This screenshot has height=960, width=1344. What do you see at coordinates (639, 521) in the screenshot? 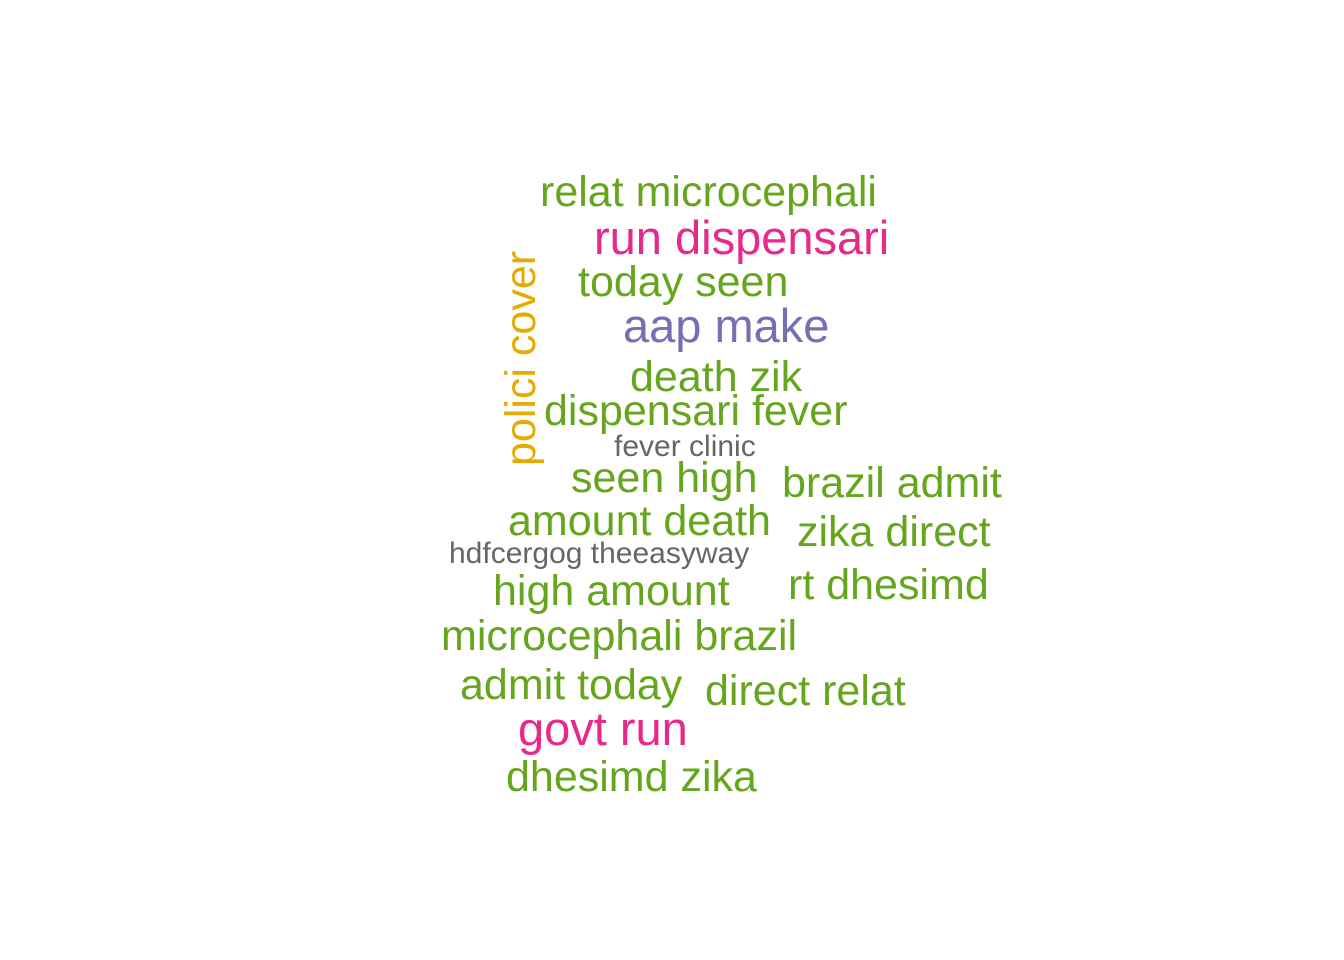
I see `word: amount death` at bounding box center [639, 521].